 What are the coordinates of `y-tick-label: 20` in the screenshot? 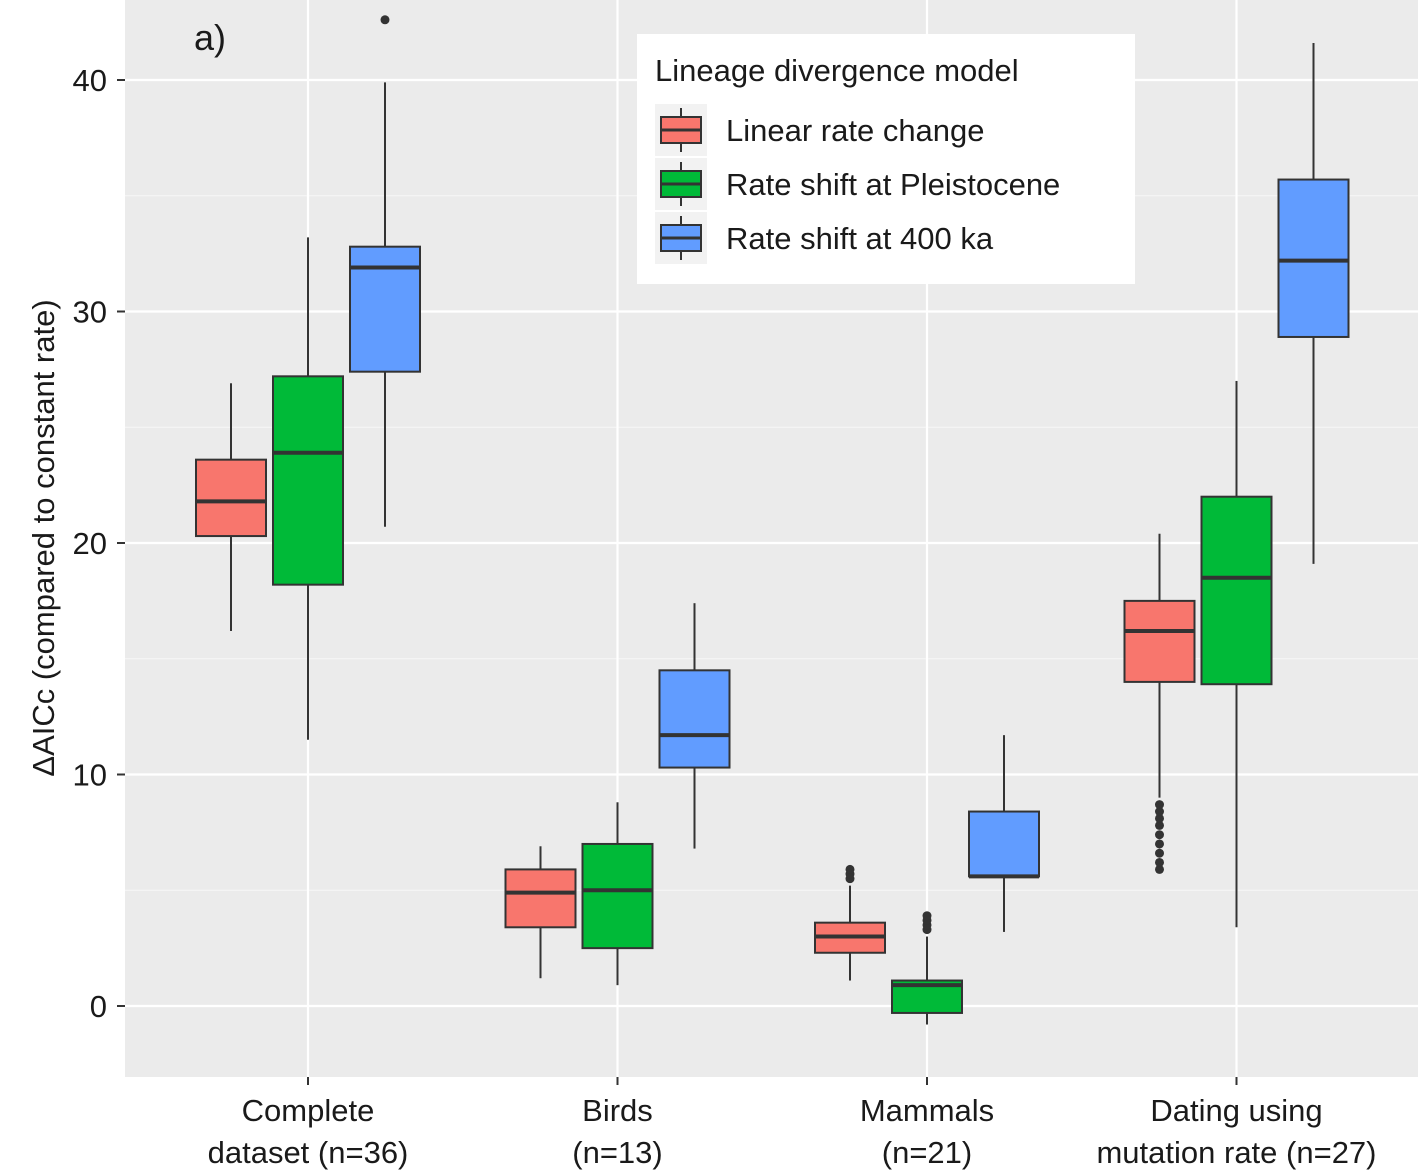 It's located at (90, 543).